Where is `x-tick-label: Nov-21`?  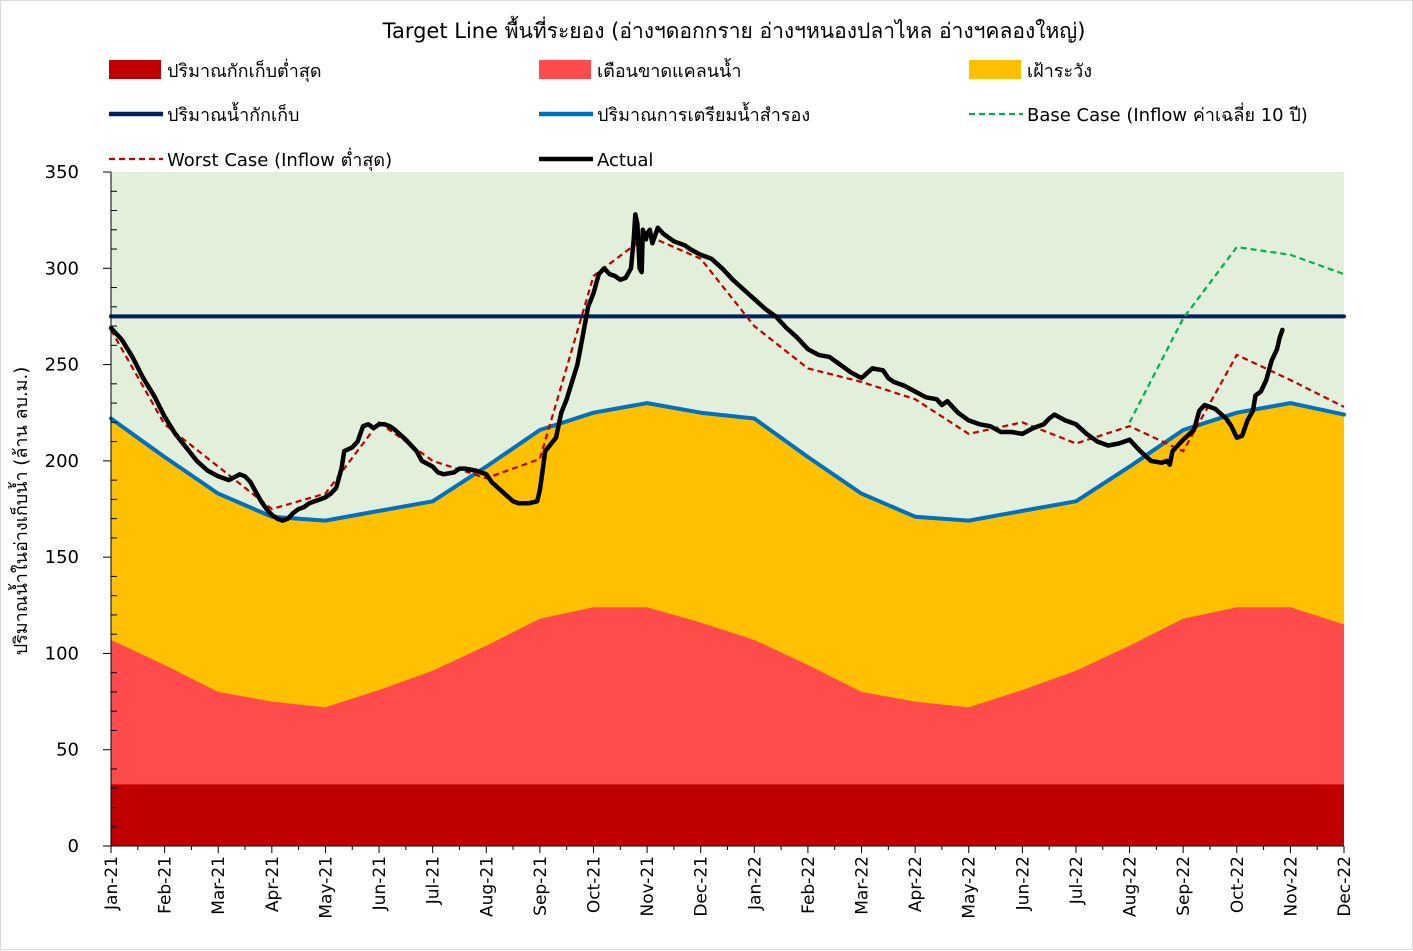 x-tick-label: Nov-21 is located at coordinates (648, 886).